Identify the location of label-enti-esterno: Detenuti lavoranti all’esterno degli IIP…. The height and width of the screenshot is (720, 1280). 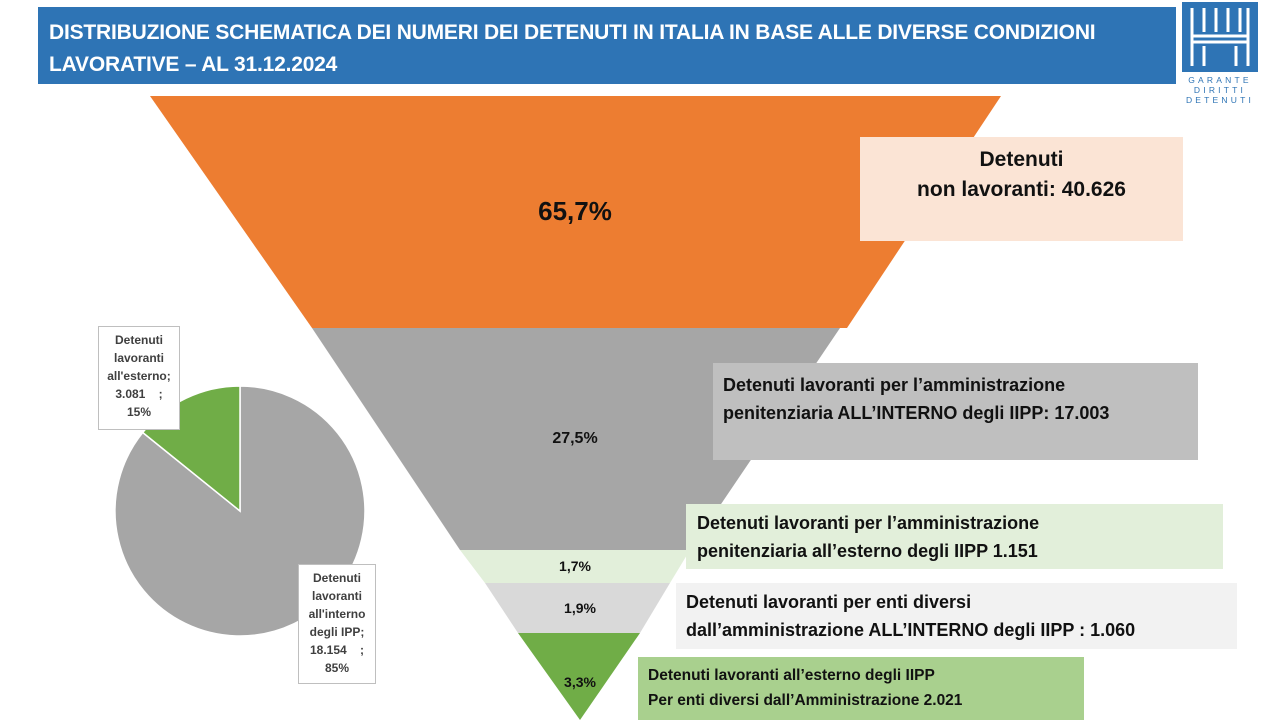
(861, 688).